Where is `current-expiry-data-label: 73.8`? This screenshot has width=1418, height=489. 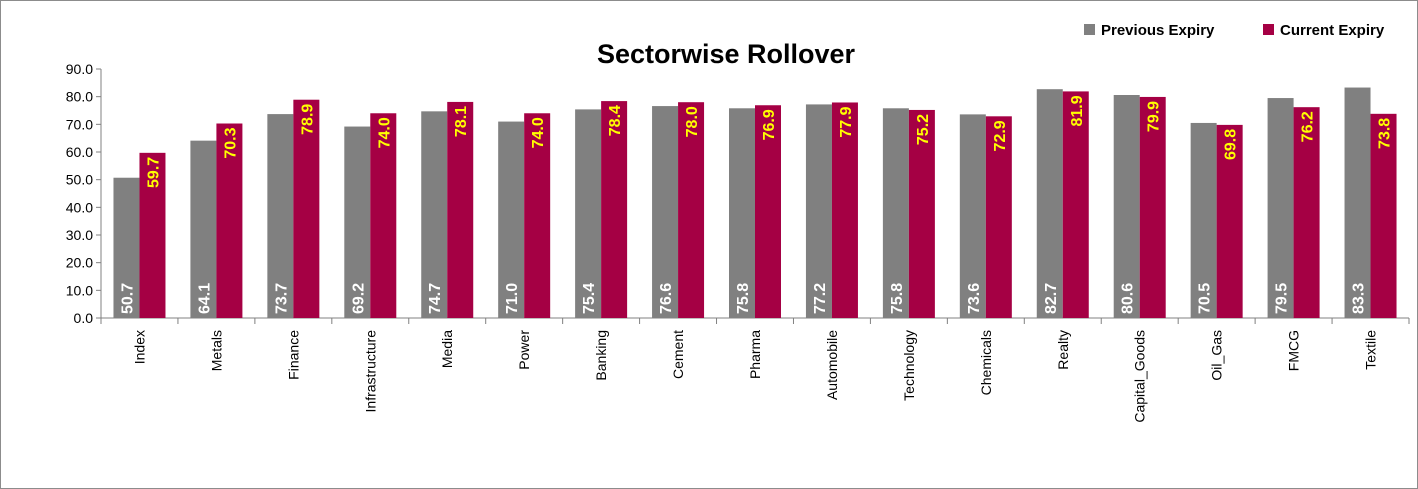 current-expiry-data-label: 73.8 is located at coordinates (1385, 133).